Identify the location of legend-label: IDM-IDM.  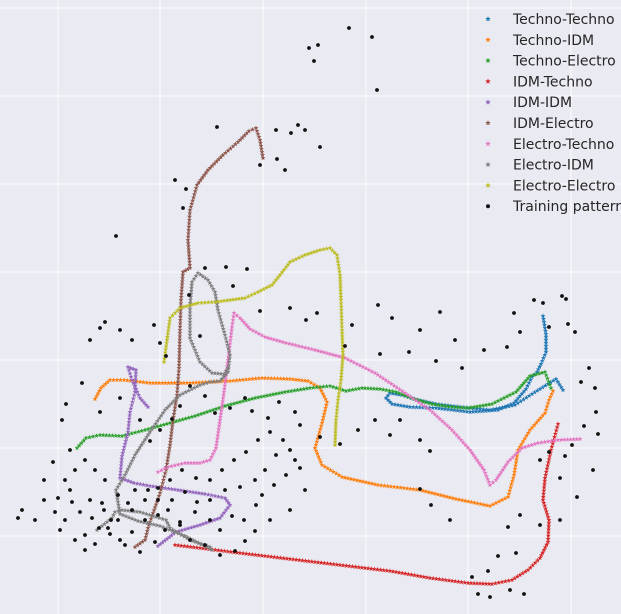
(542, 103).